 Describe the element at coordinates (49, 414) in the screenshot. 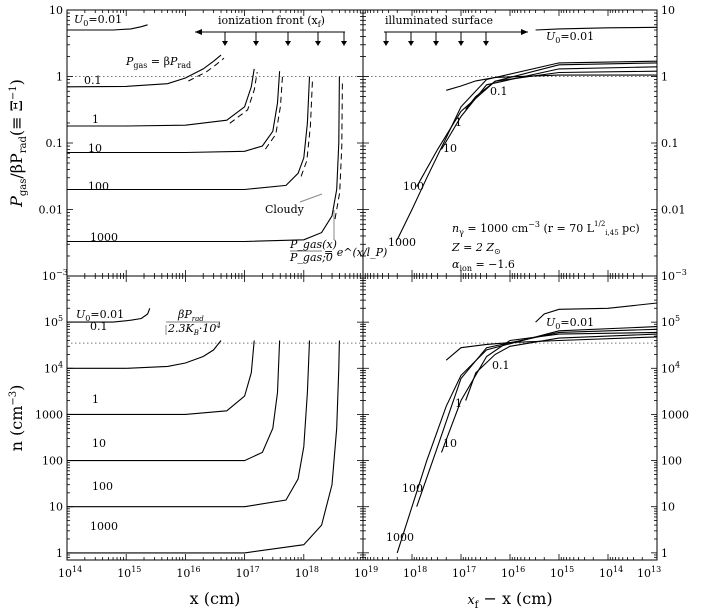

I see `y-tick-label: 1000` at that location.